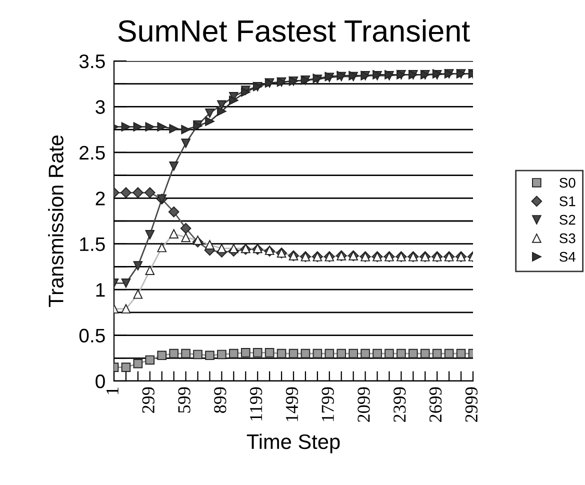 The width and height of the screenshot is (585, 485). I want to click on y-tick-label: 1, so click(100, 290).